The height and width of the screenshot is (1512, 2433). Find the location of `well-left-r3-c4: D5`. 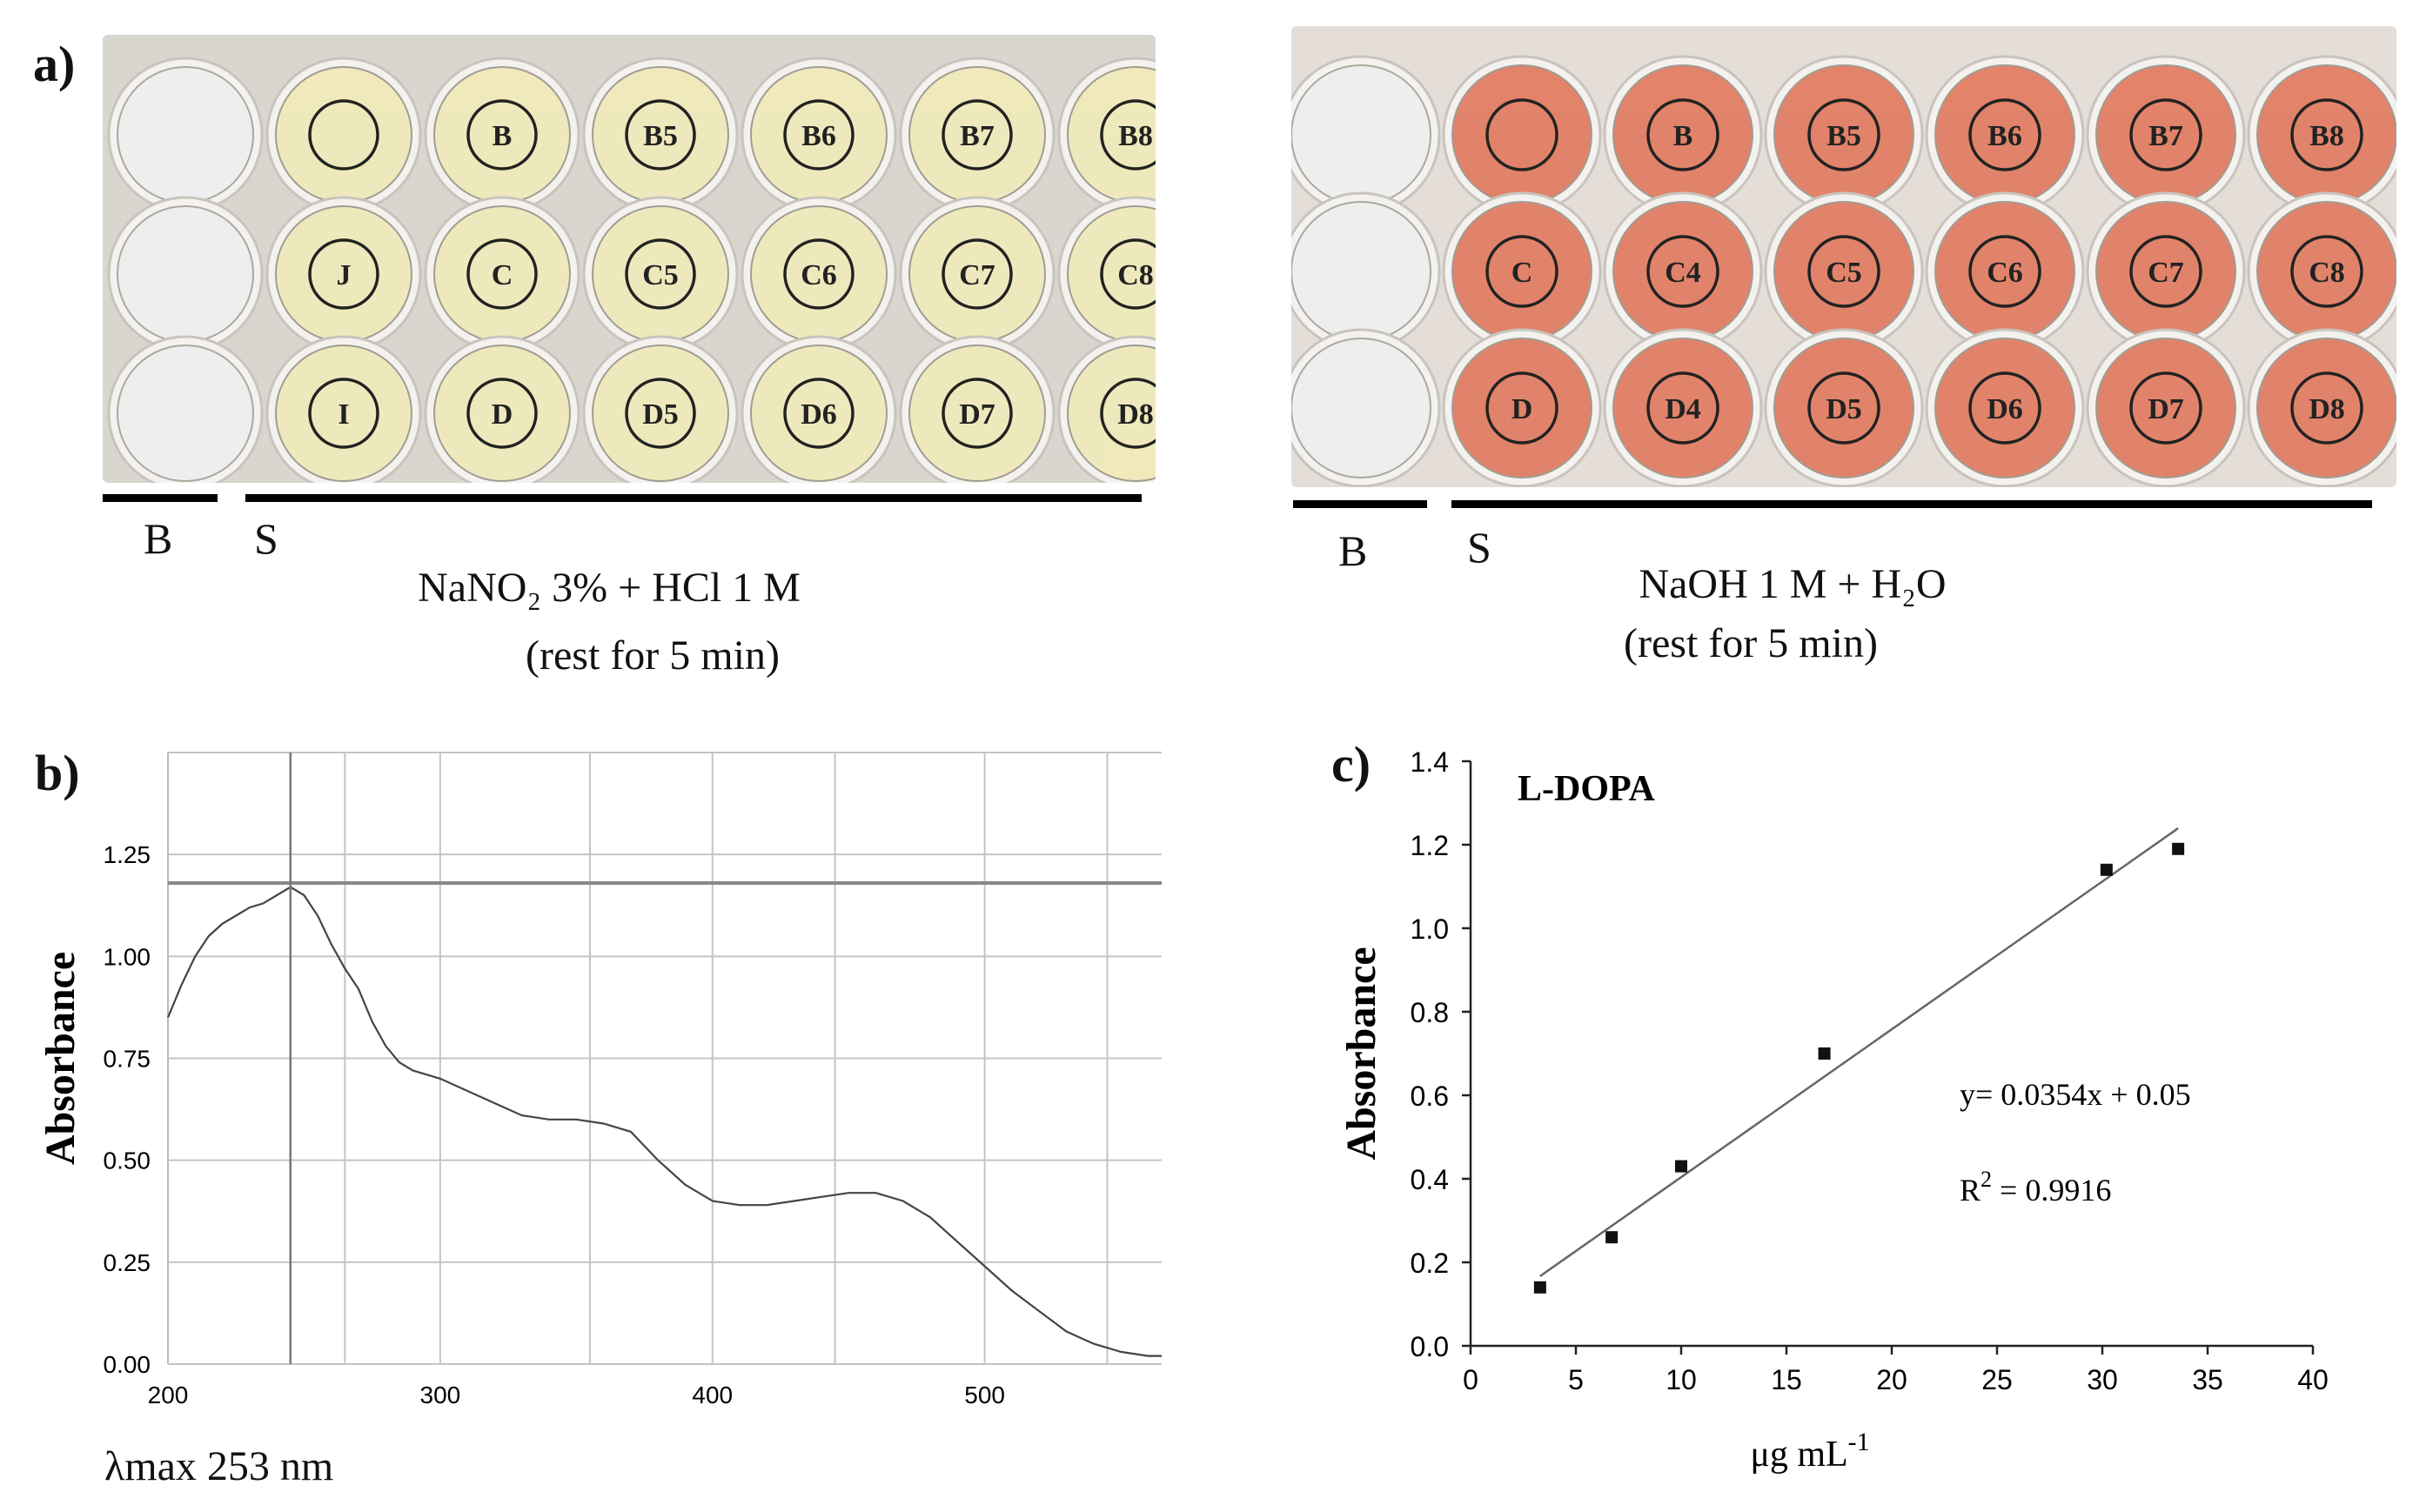

well-left-r3-c4: D5 is located at coordinates (661, 409).